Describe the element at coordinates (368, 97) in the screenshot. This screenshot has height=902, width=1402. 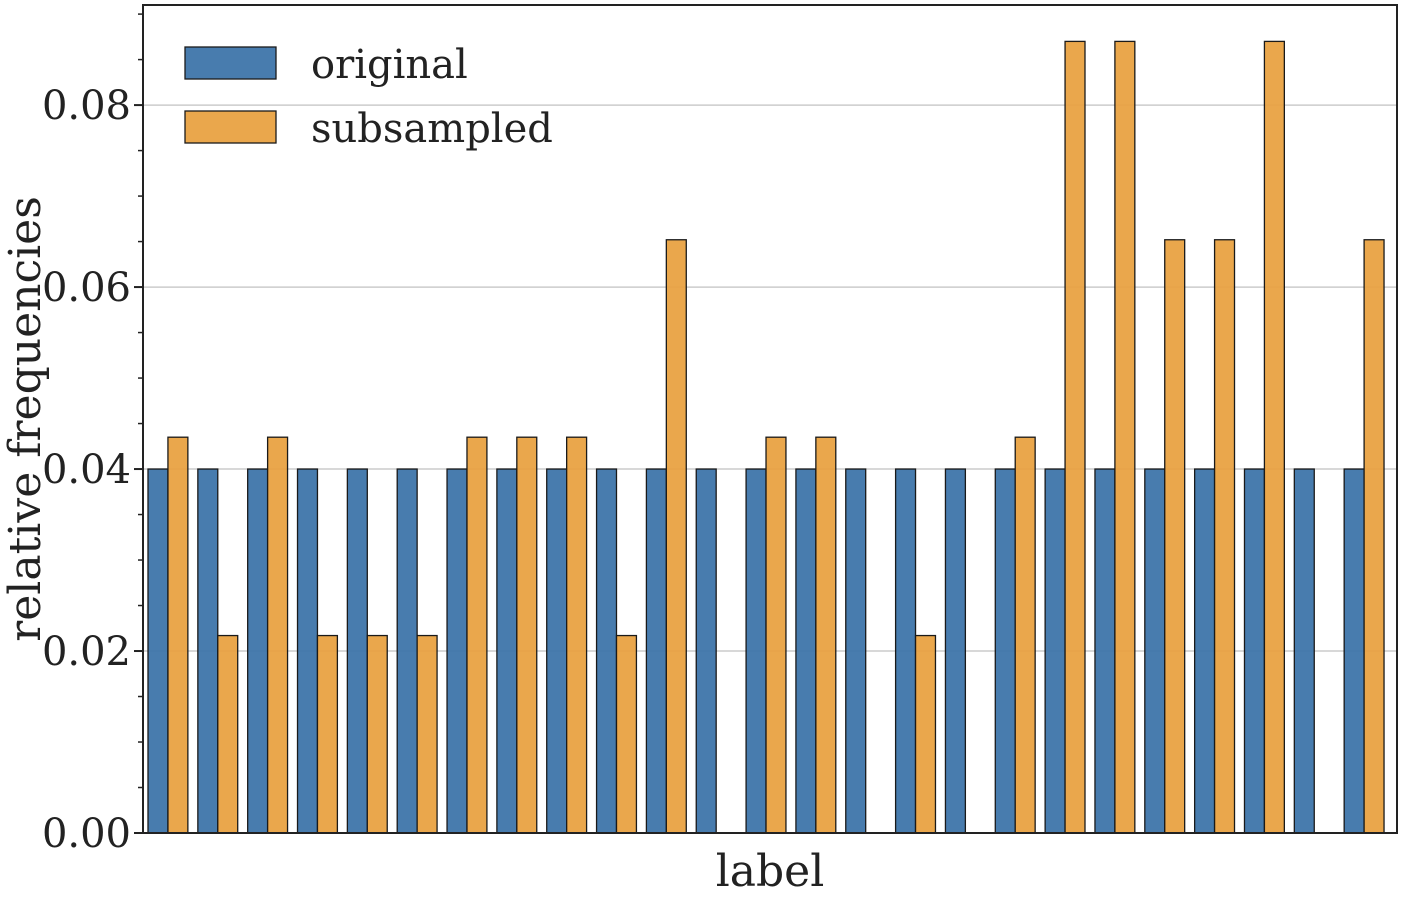
I see `legend: original subsampled` at that location.